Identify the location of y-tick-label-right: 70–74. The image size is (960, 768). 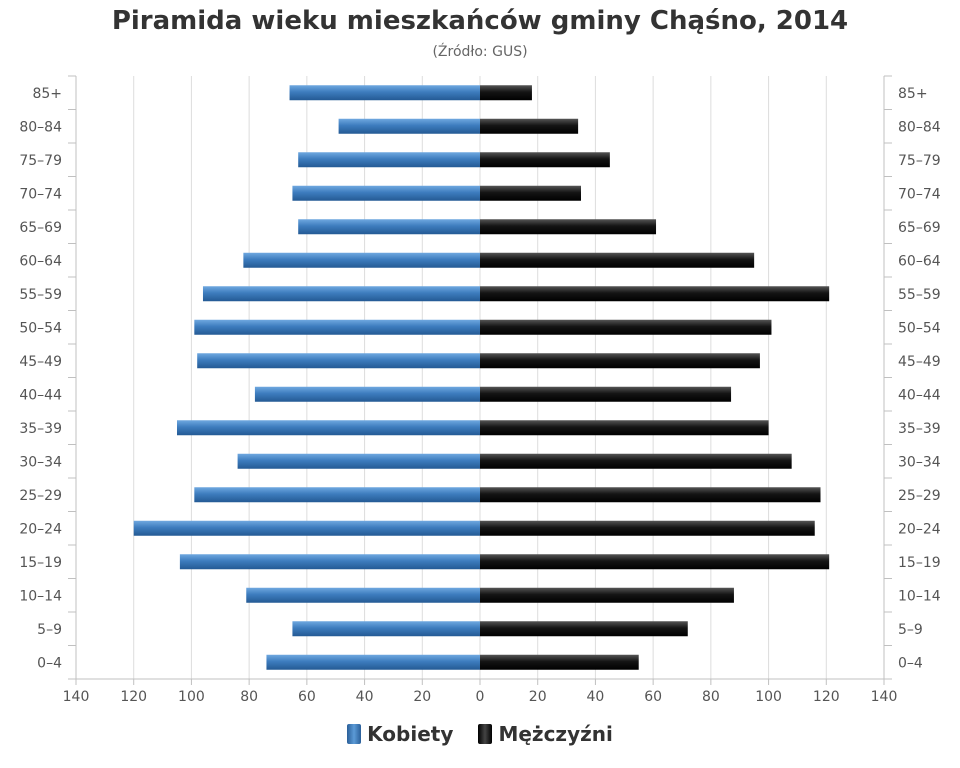
(919, 194).